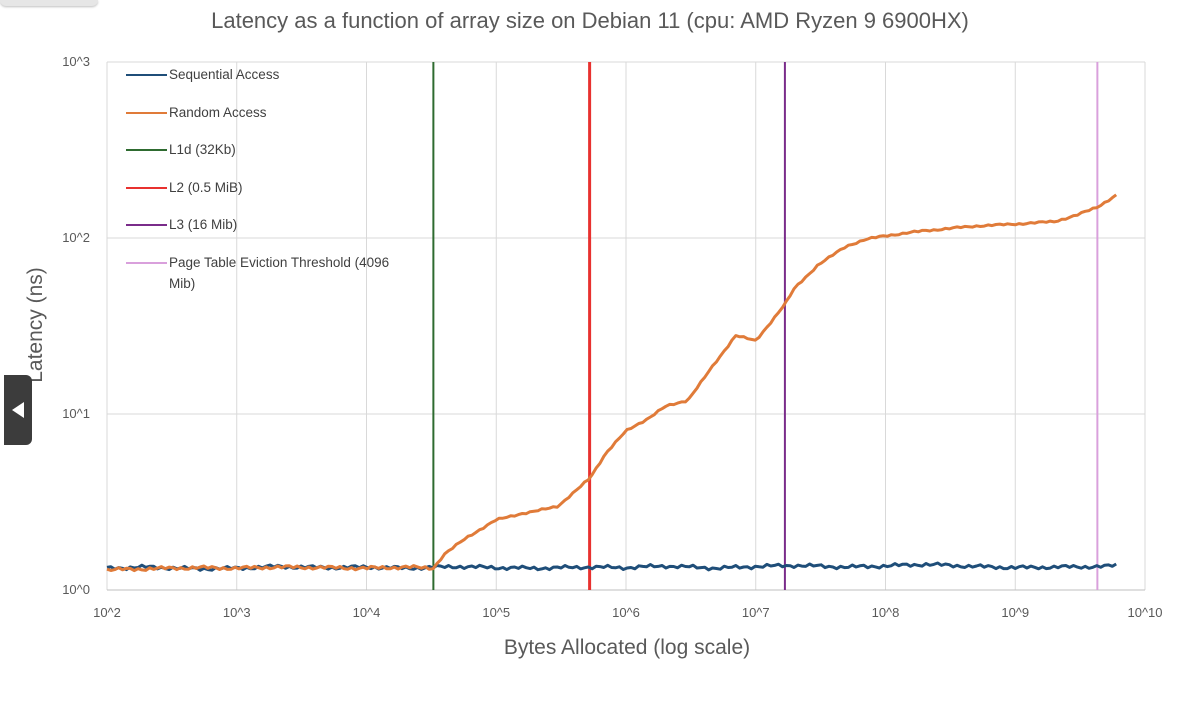  Describe the element at coordinates (35, 325) in the screenshot. I see `y-axis-label: Latency (ns)` at that location.